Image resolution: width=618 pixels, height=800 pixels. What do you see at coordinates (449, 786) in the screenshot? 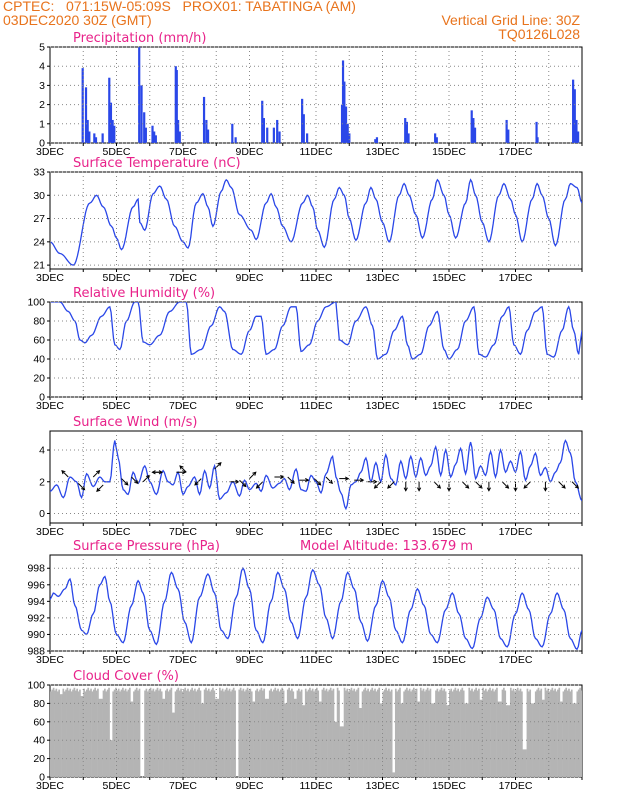
I see `x-tick-label: 15DEC` at bounding box center [449, 786].